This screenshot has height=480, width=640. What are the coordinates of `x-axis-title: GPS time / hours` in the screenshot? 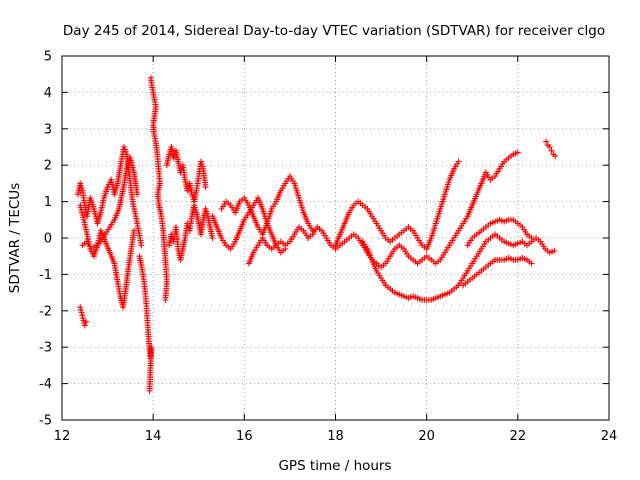 It's located at (334, 466).